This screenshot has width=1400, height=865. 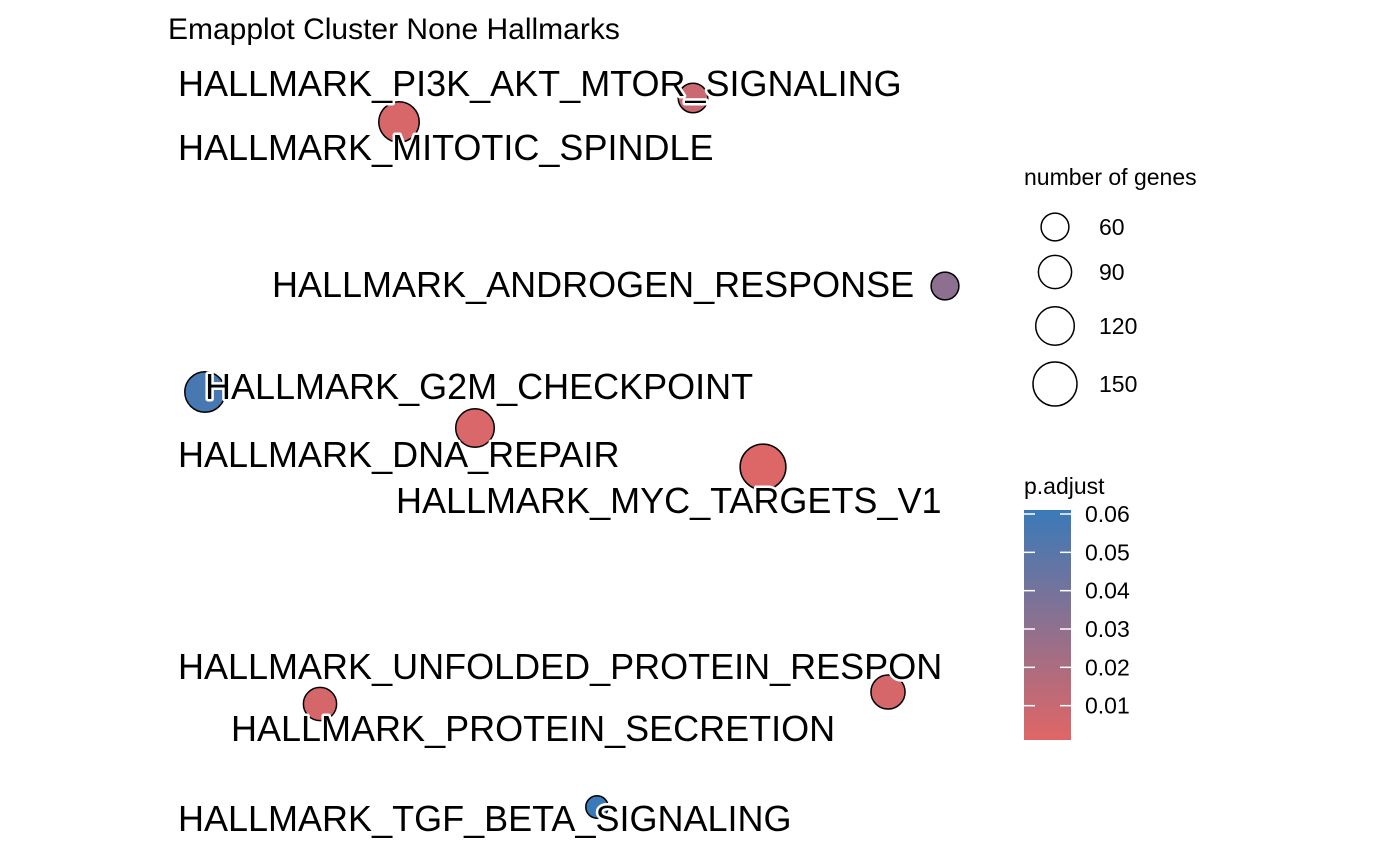 I want to click on color-bar, so click(x=1047, y=625).